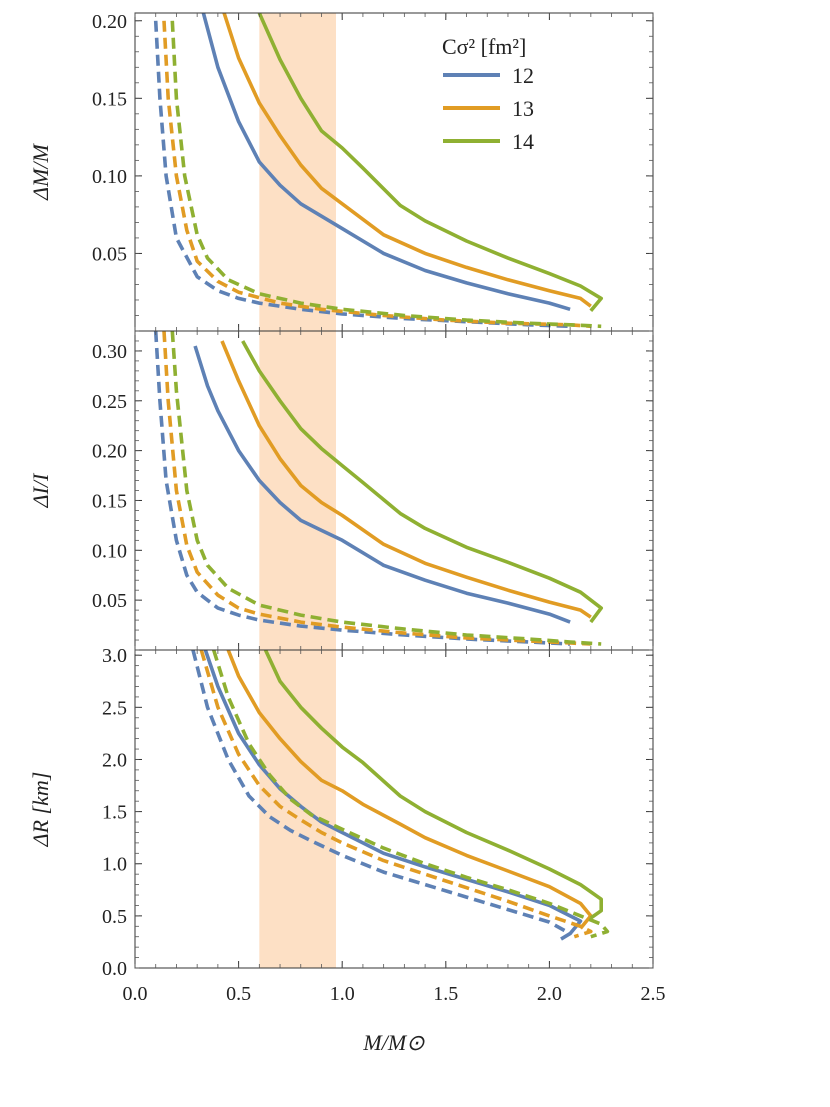  What do you see at coordinates (488, 94) in the screenshot?
I see `legend: Cσ² [fm²] 12 13 14` at bounding box center [488, 94].